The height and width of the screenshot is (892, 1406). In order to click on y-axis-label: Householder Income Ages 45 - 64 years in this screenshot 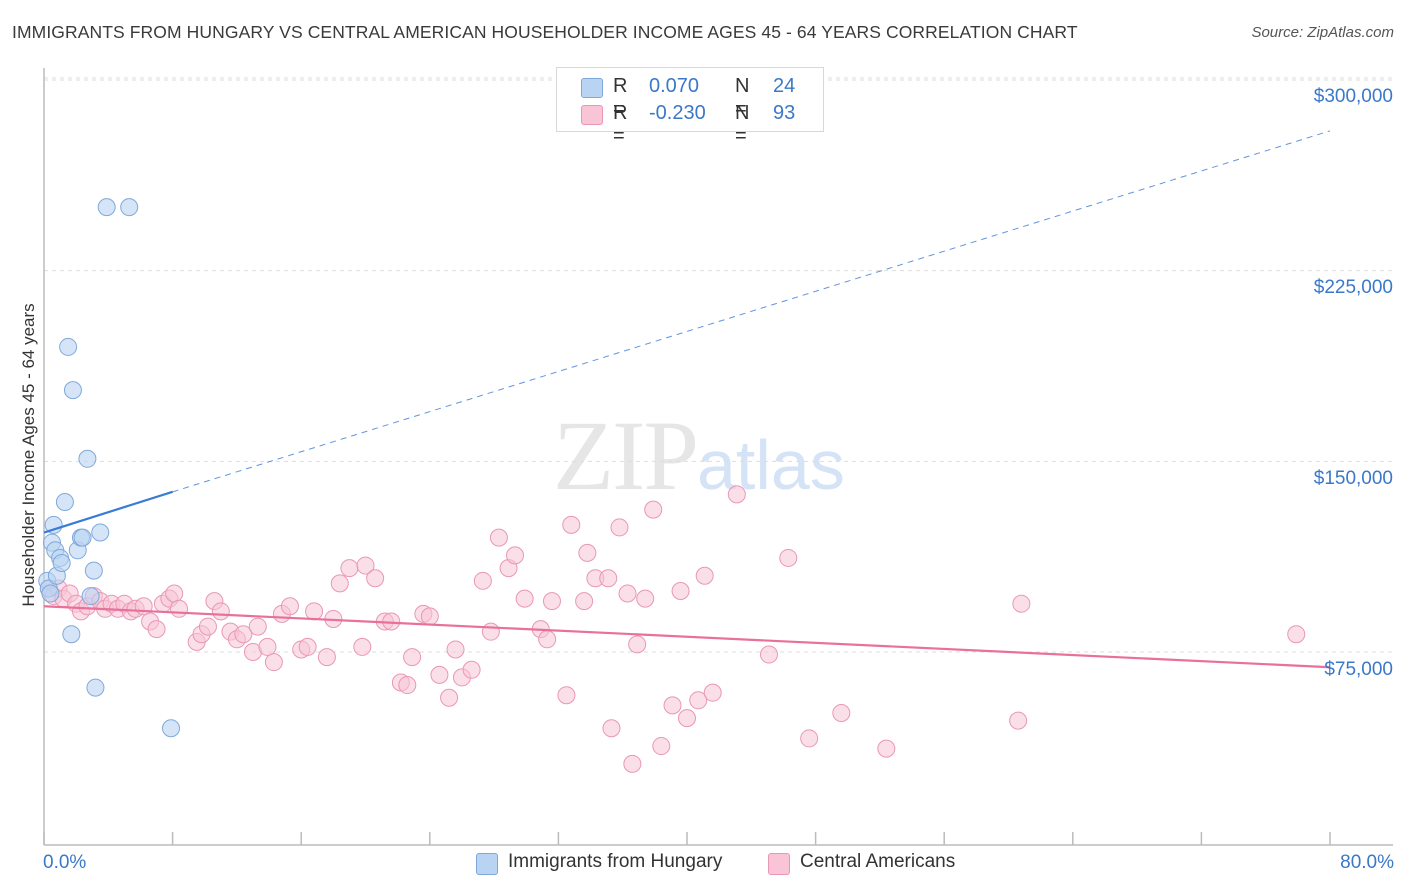, I will do `click(28, 455)`.